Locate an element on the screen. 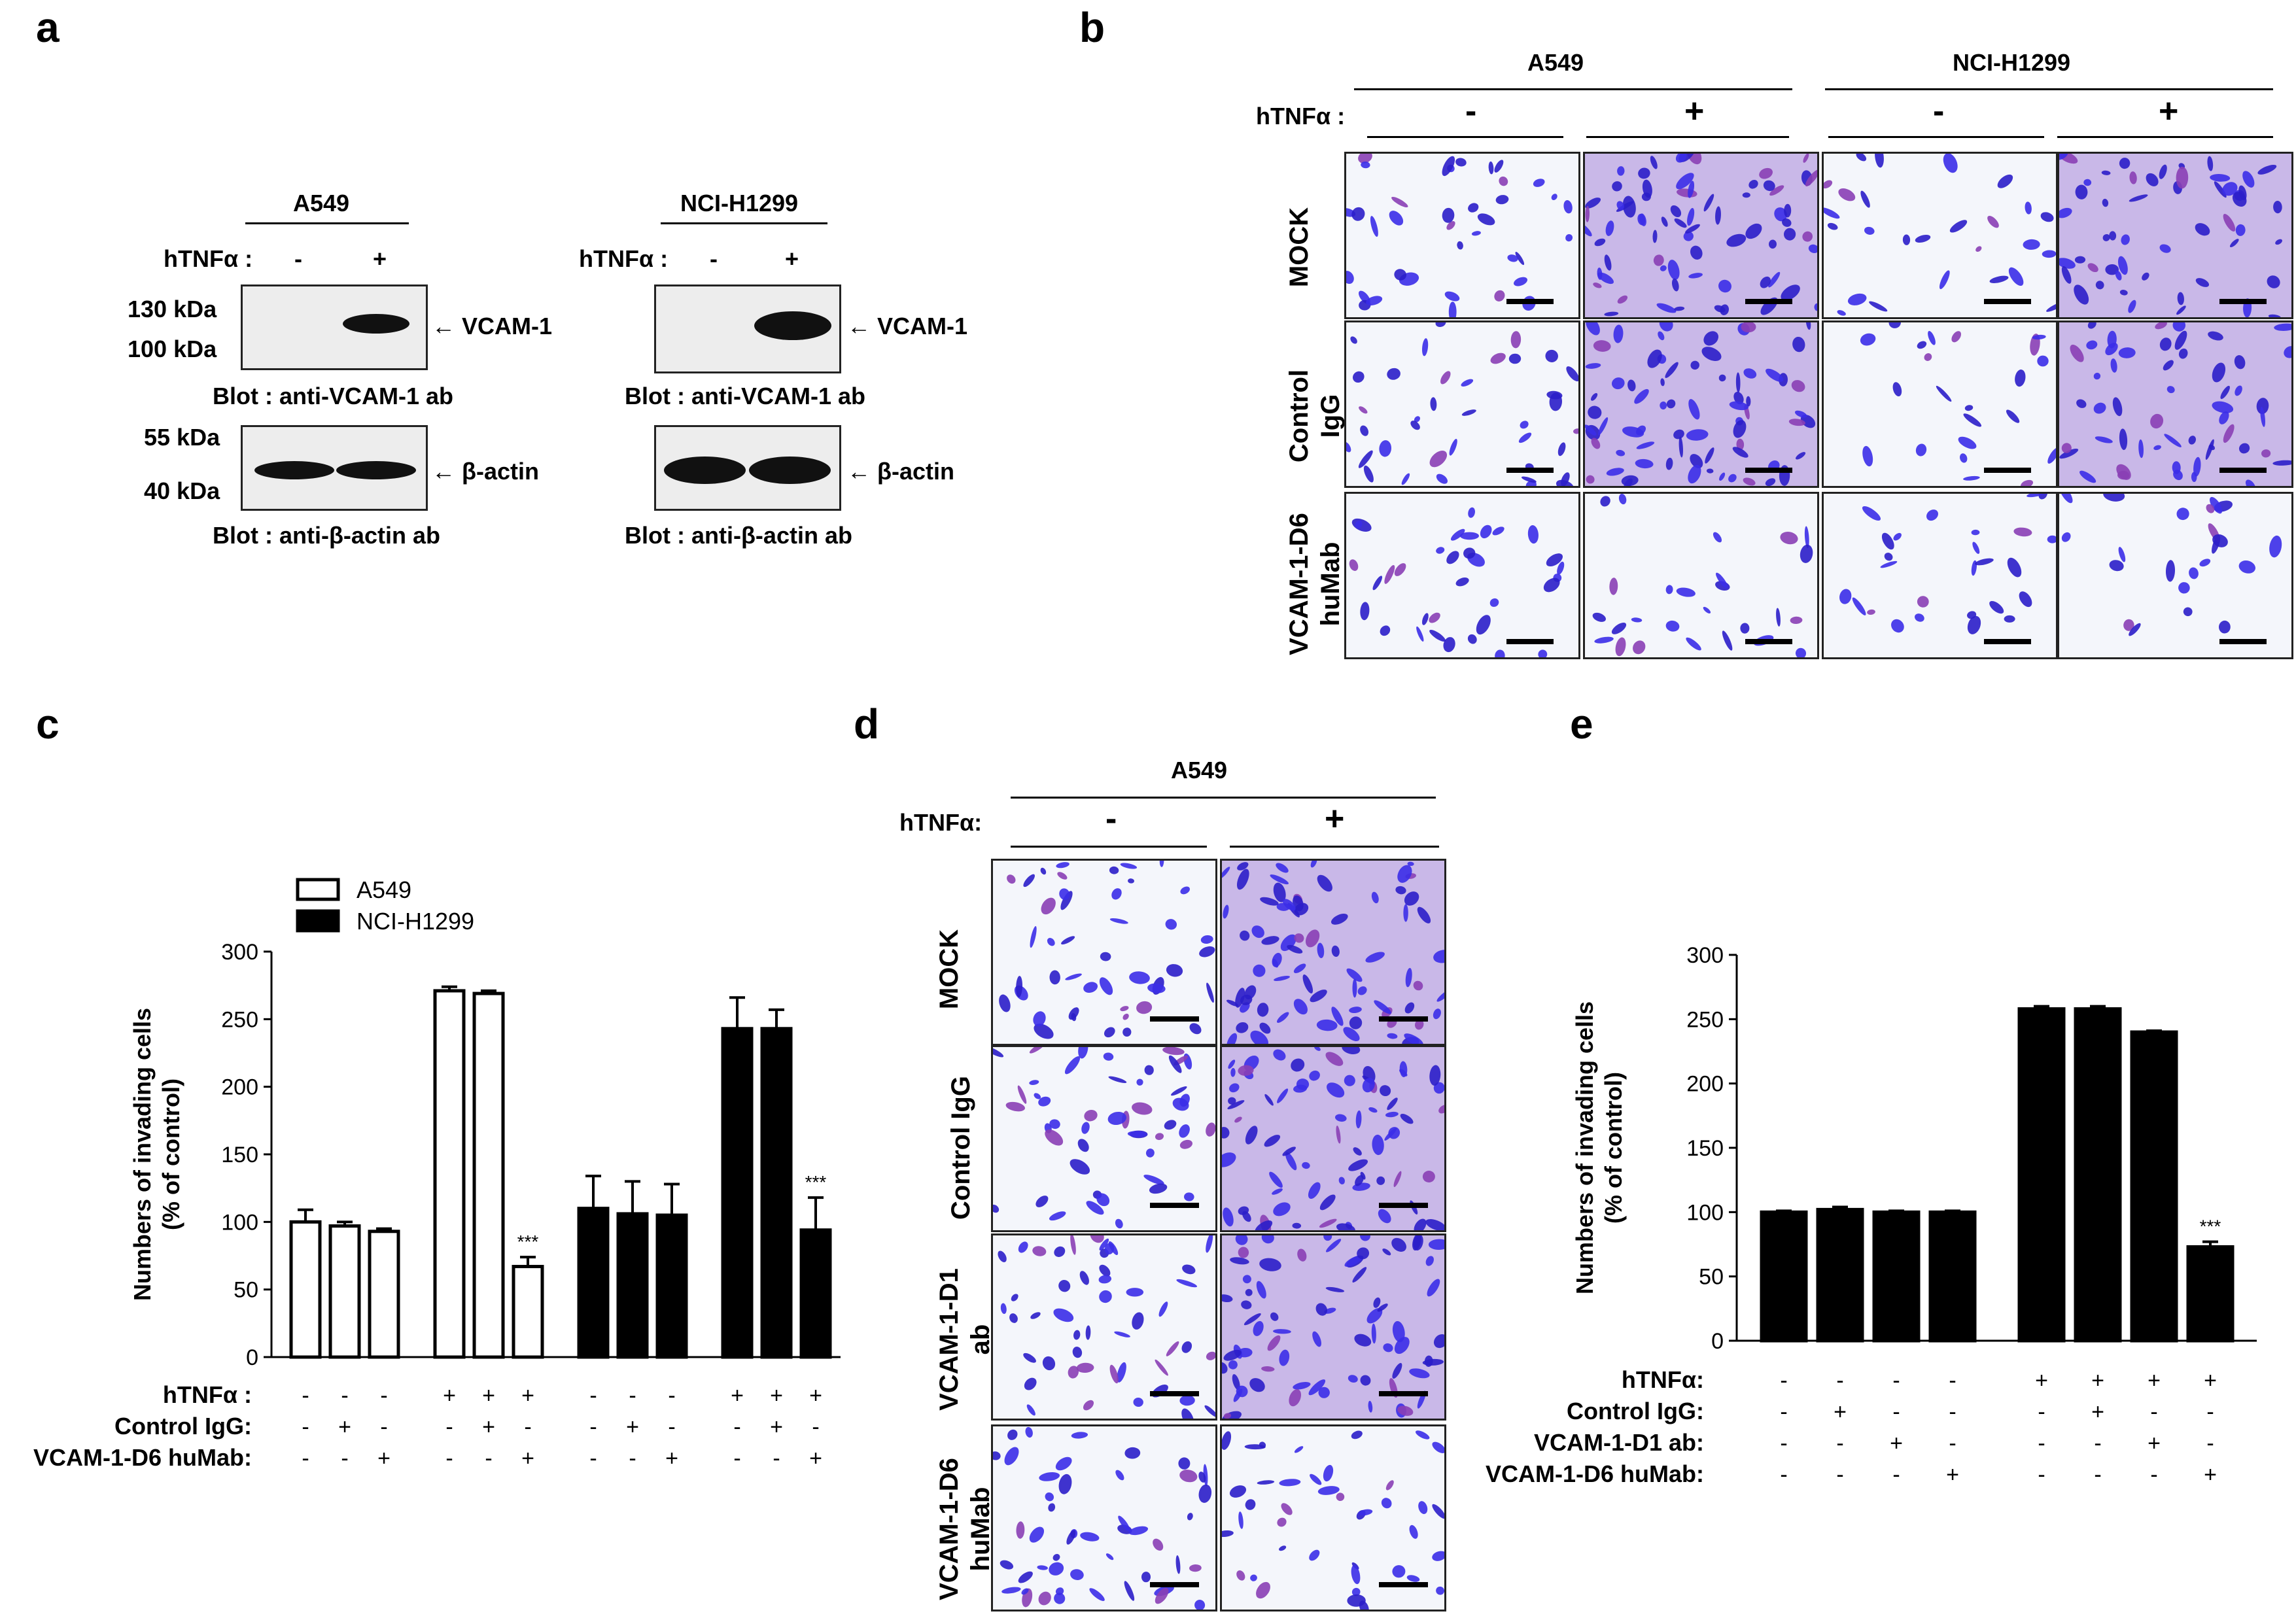 The image size is (2296, 1620). blot-a549-actin-caption: Blot : anti-β-actin ab is located at coordinates (326, 535).